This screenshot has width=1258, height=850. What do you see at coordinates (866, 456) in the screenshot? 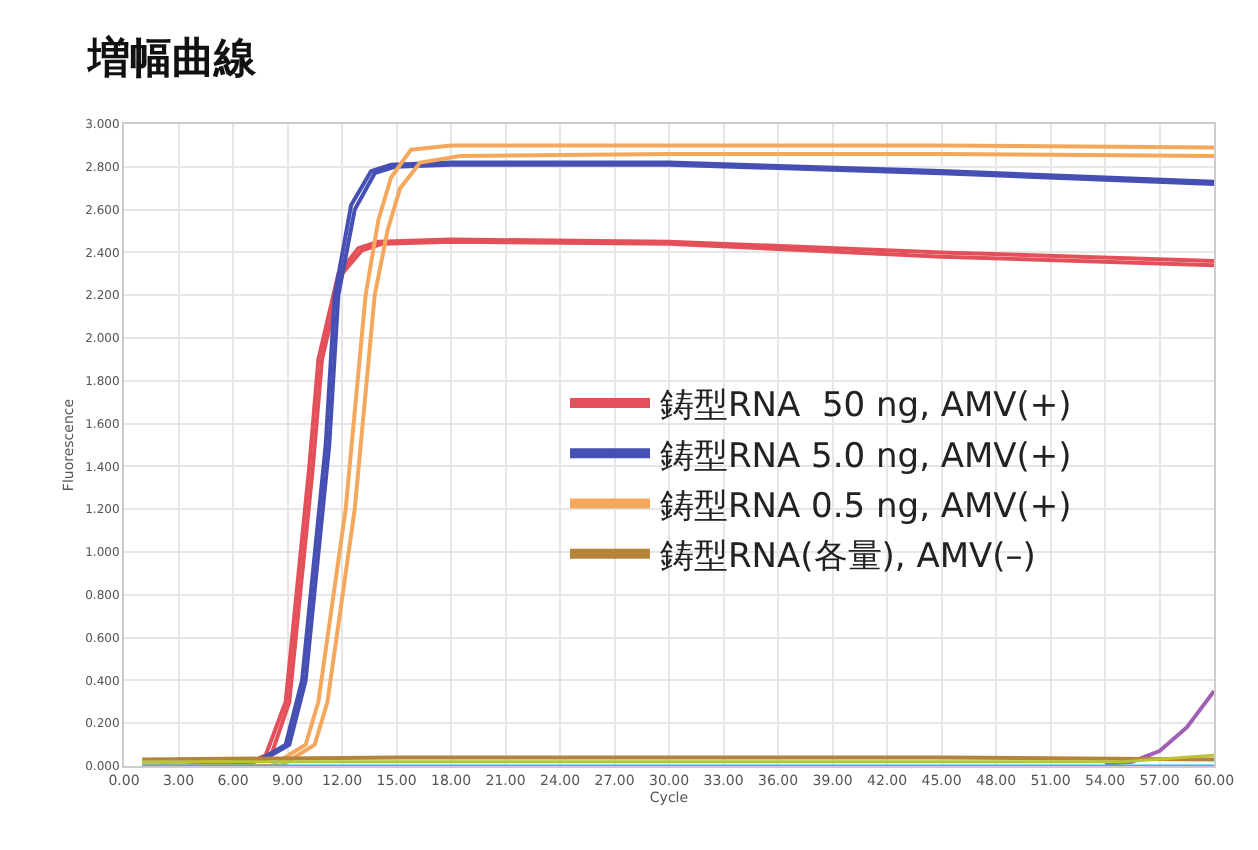
I see `legend-label: 鋳型RNA 5.0 ng, AMV(+)` at bounding box center [866, 456].